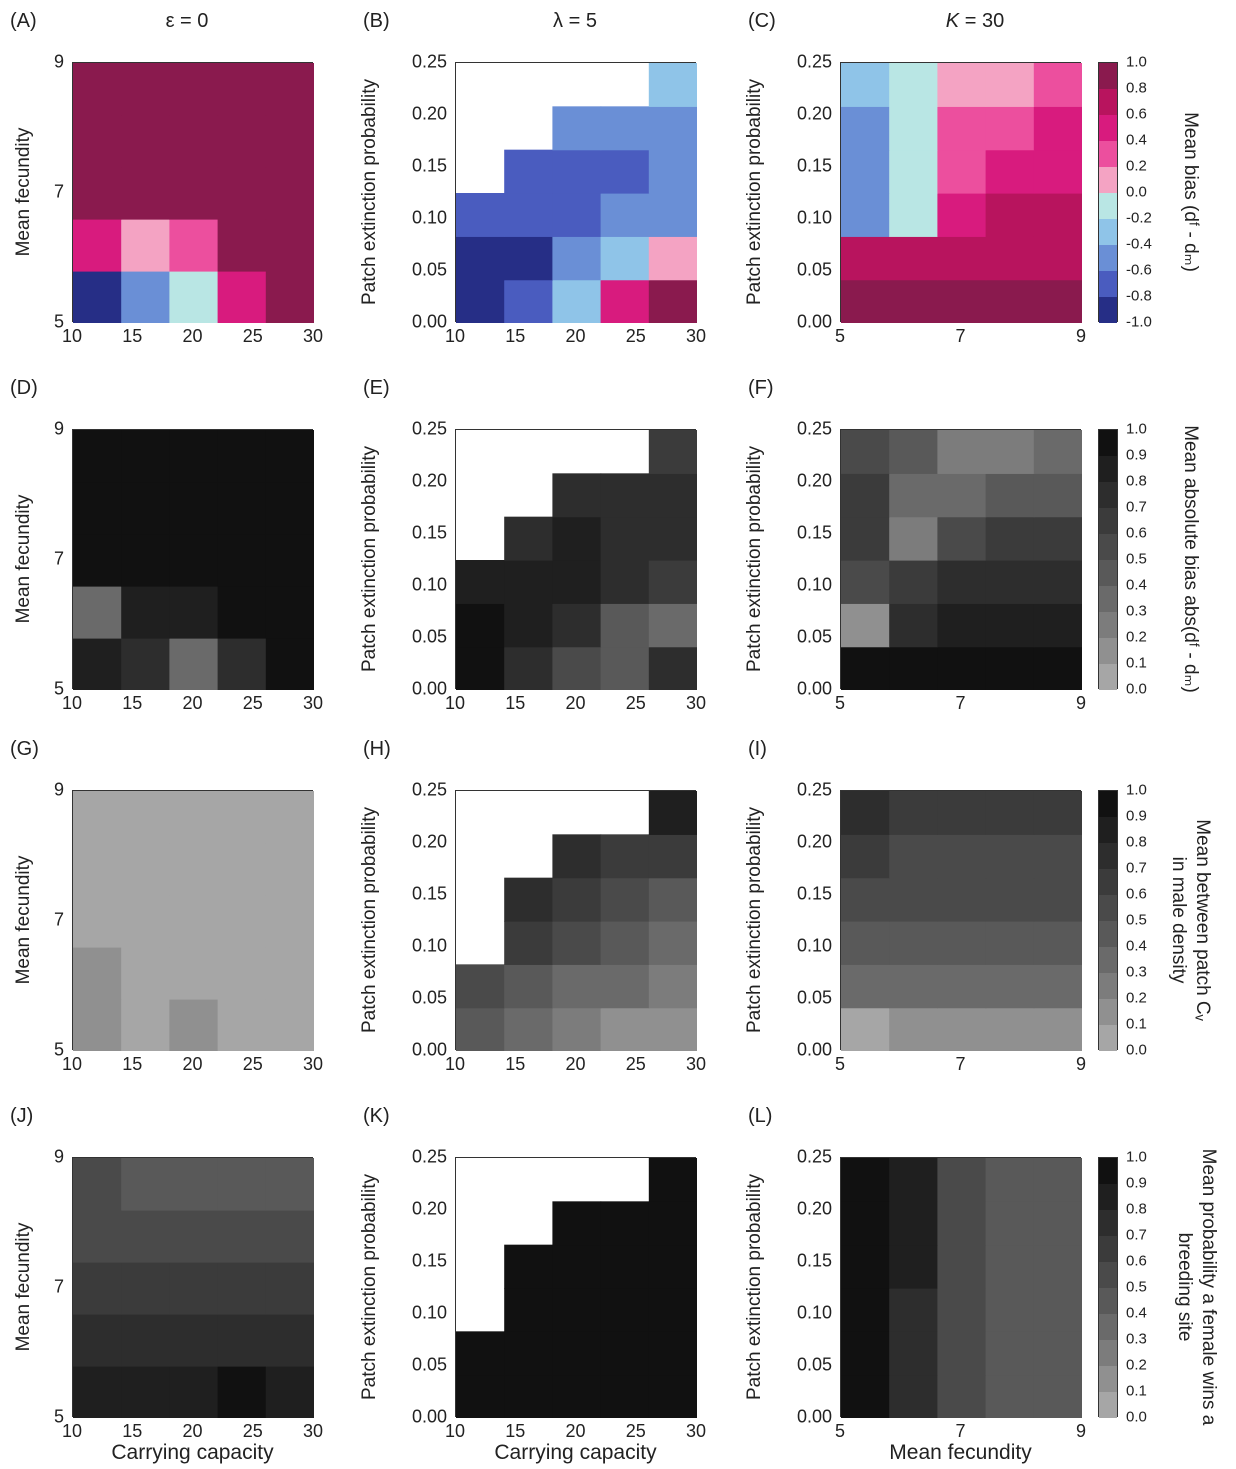 The image size is (1236, 1469). Describe the element at coordinates (961, 921) in the screenshot. I see `heatmap-I` at that location.